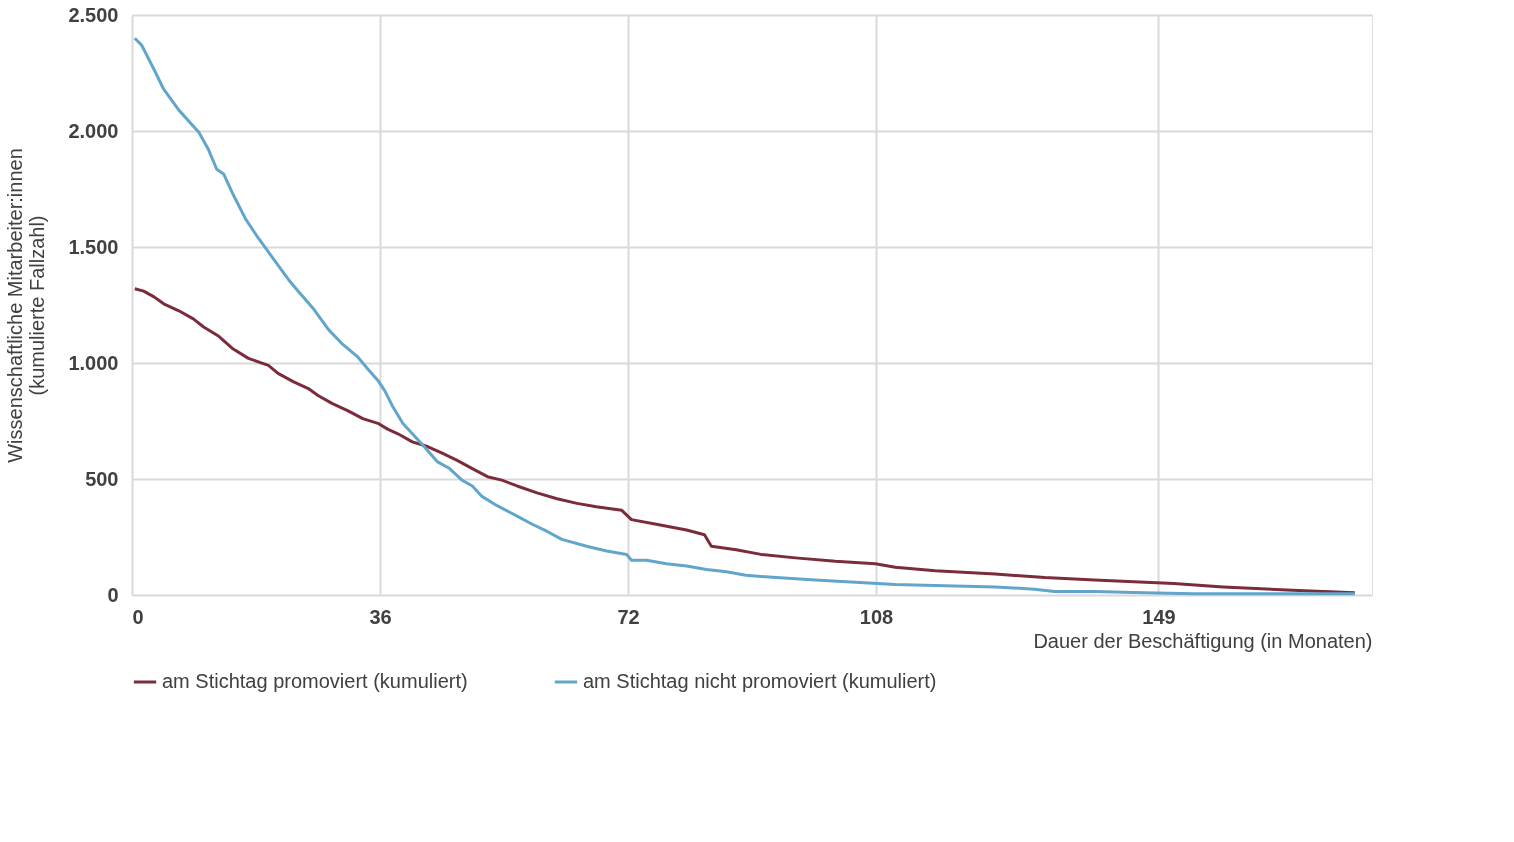 The height and width of the screenshot is (842, 1514). What do you see at coordinates (138, 616) in the screenshot?
I see `x-tick-label: 0` at bounding box center [138, 616].